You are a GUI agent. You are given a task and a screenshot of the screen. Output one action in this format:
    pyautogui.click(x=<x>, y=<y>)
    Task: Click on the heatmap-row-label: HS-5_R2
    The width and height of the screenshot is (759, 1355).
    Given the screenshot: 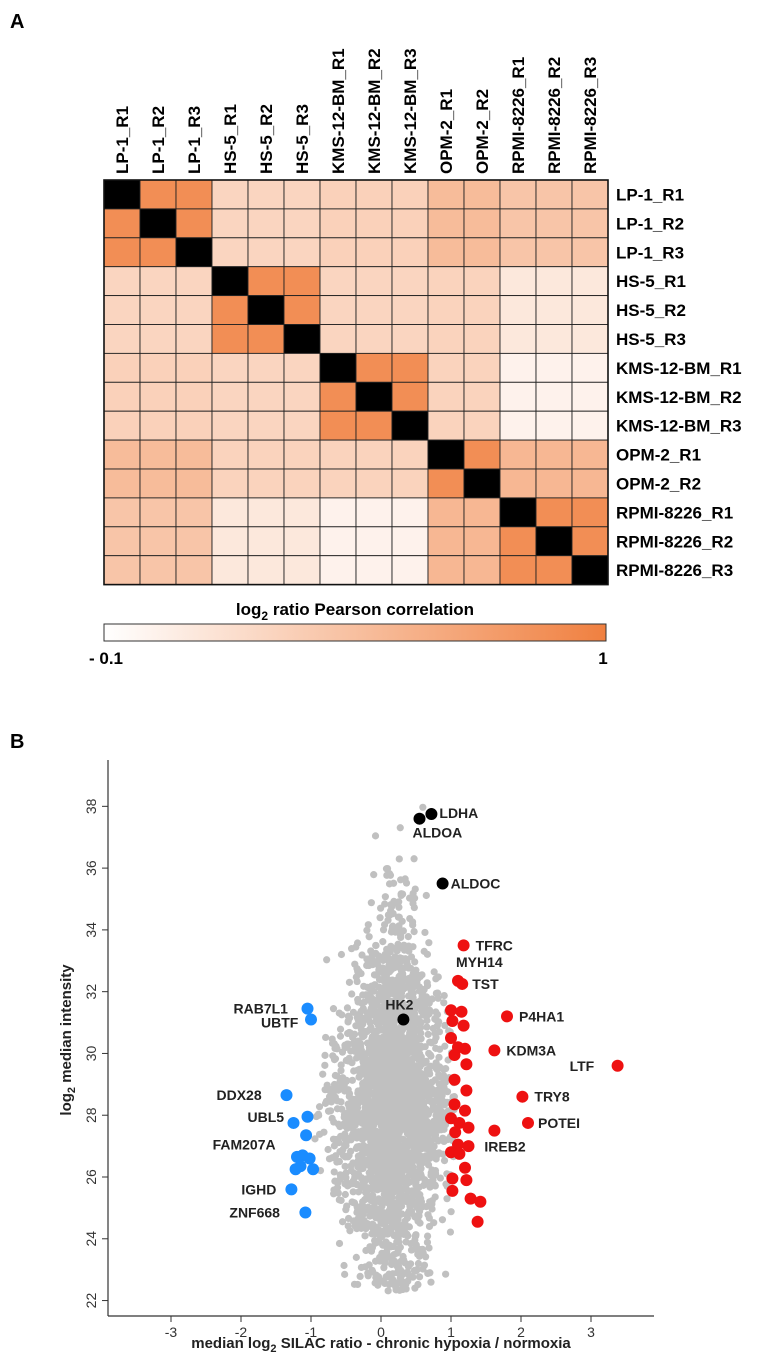 What is the action you would take?
    pyautogui.click(x=651, y=310)
    